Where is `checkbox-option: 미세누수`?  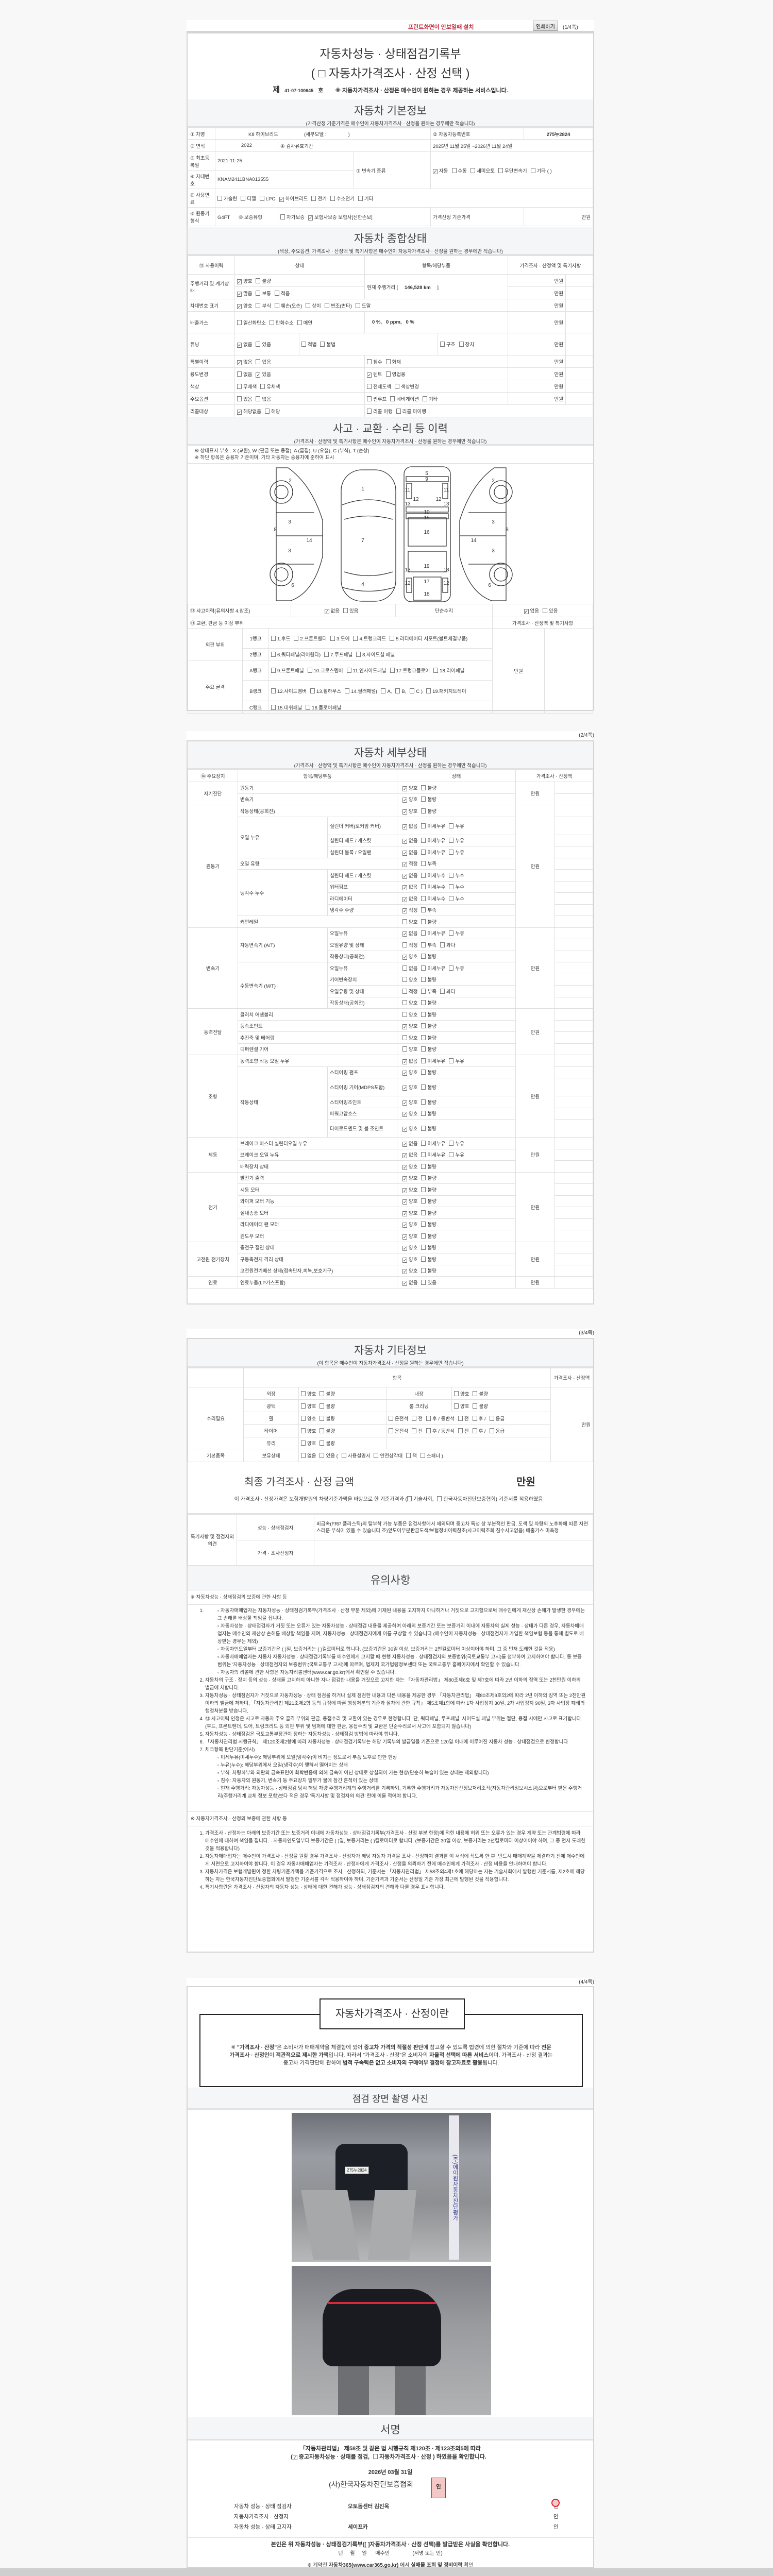 checkbox-option: 미세누수 is located at coordinates (433, 875).